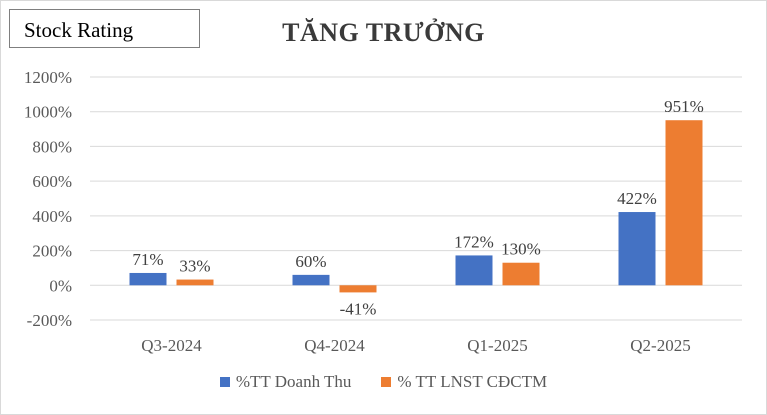 The height and width of the screenshot is (415, 767). What do you see at coordinates (49, 320) in the screenshot?
I see `y-tick-label: -200%` at bounding box center [49, 320].